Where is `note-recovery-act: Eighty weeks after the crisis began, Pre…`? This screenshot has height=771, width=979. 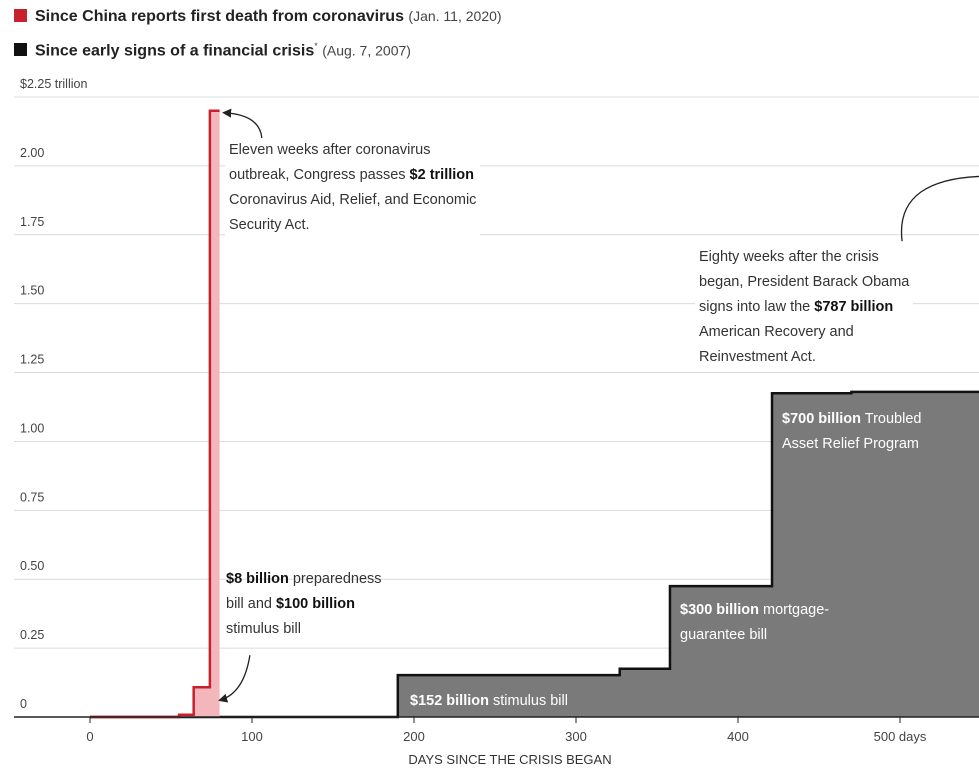
note-recovery-act: Eighty weeks after the crisis began, Pre… is located at coordinates (804, 307).